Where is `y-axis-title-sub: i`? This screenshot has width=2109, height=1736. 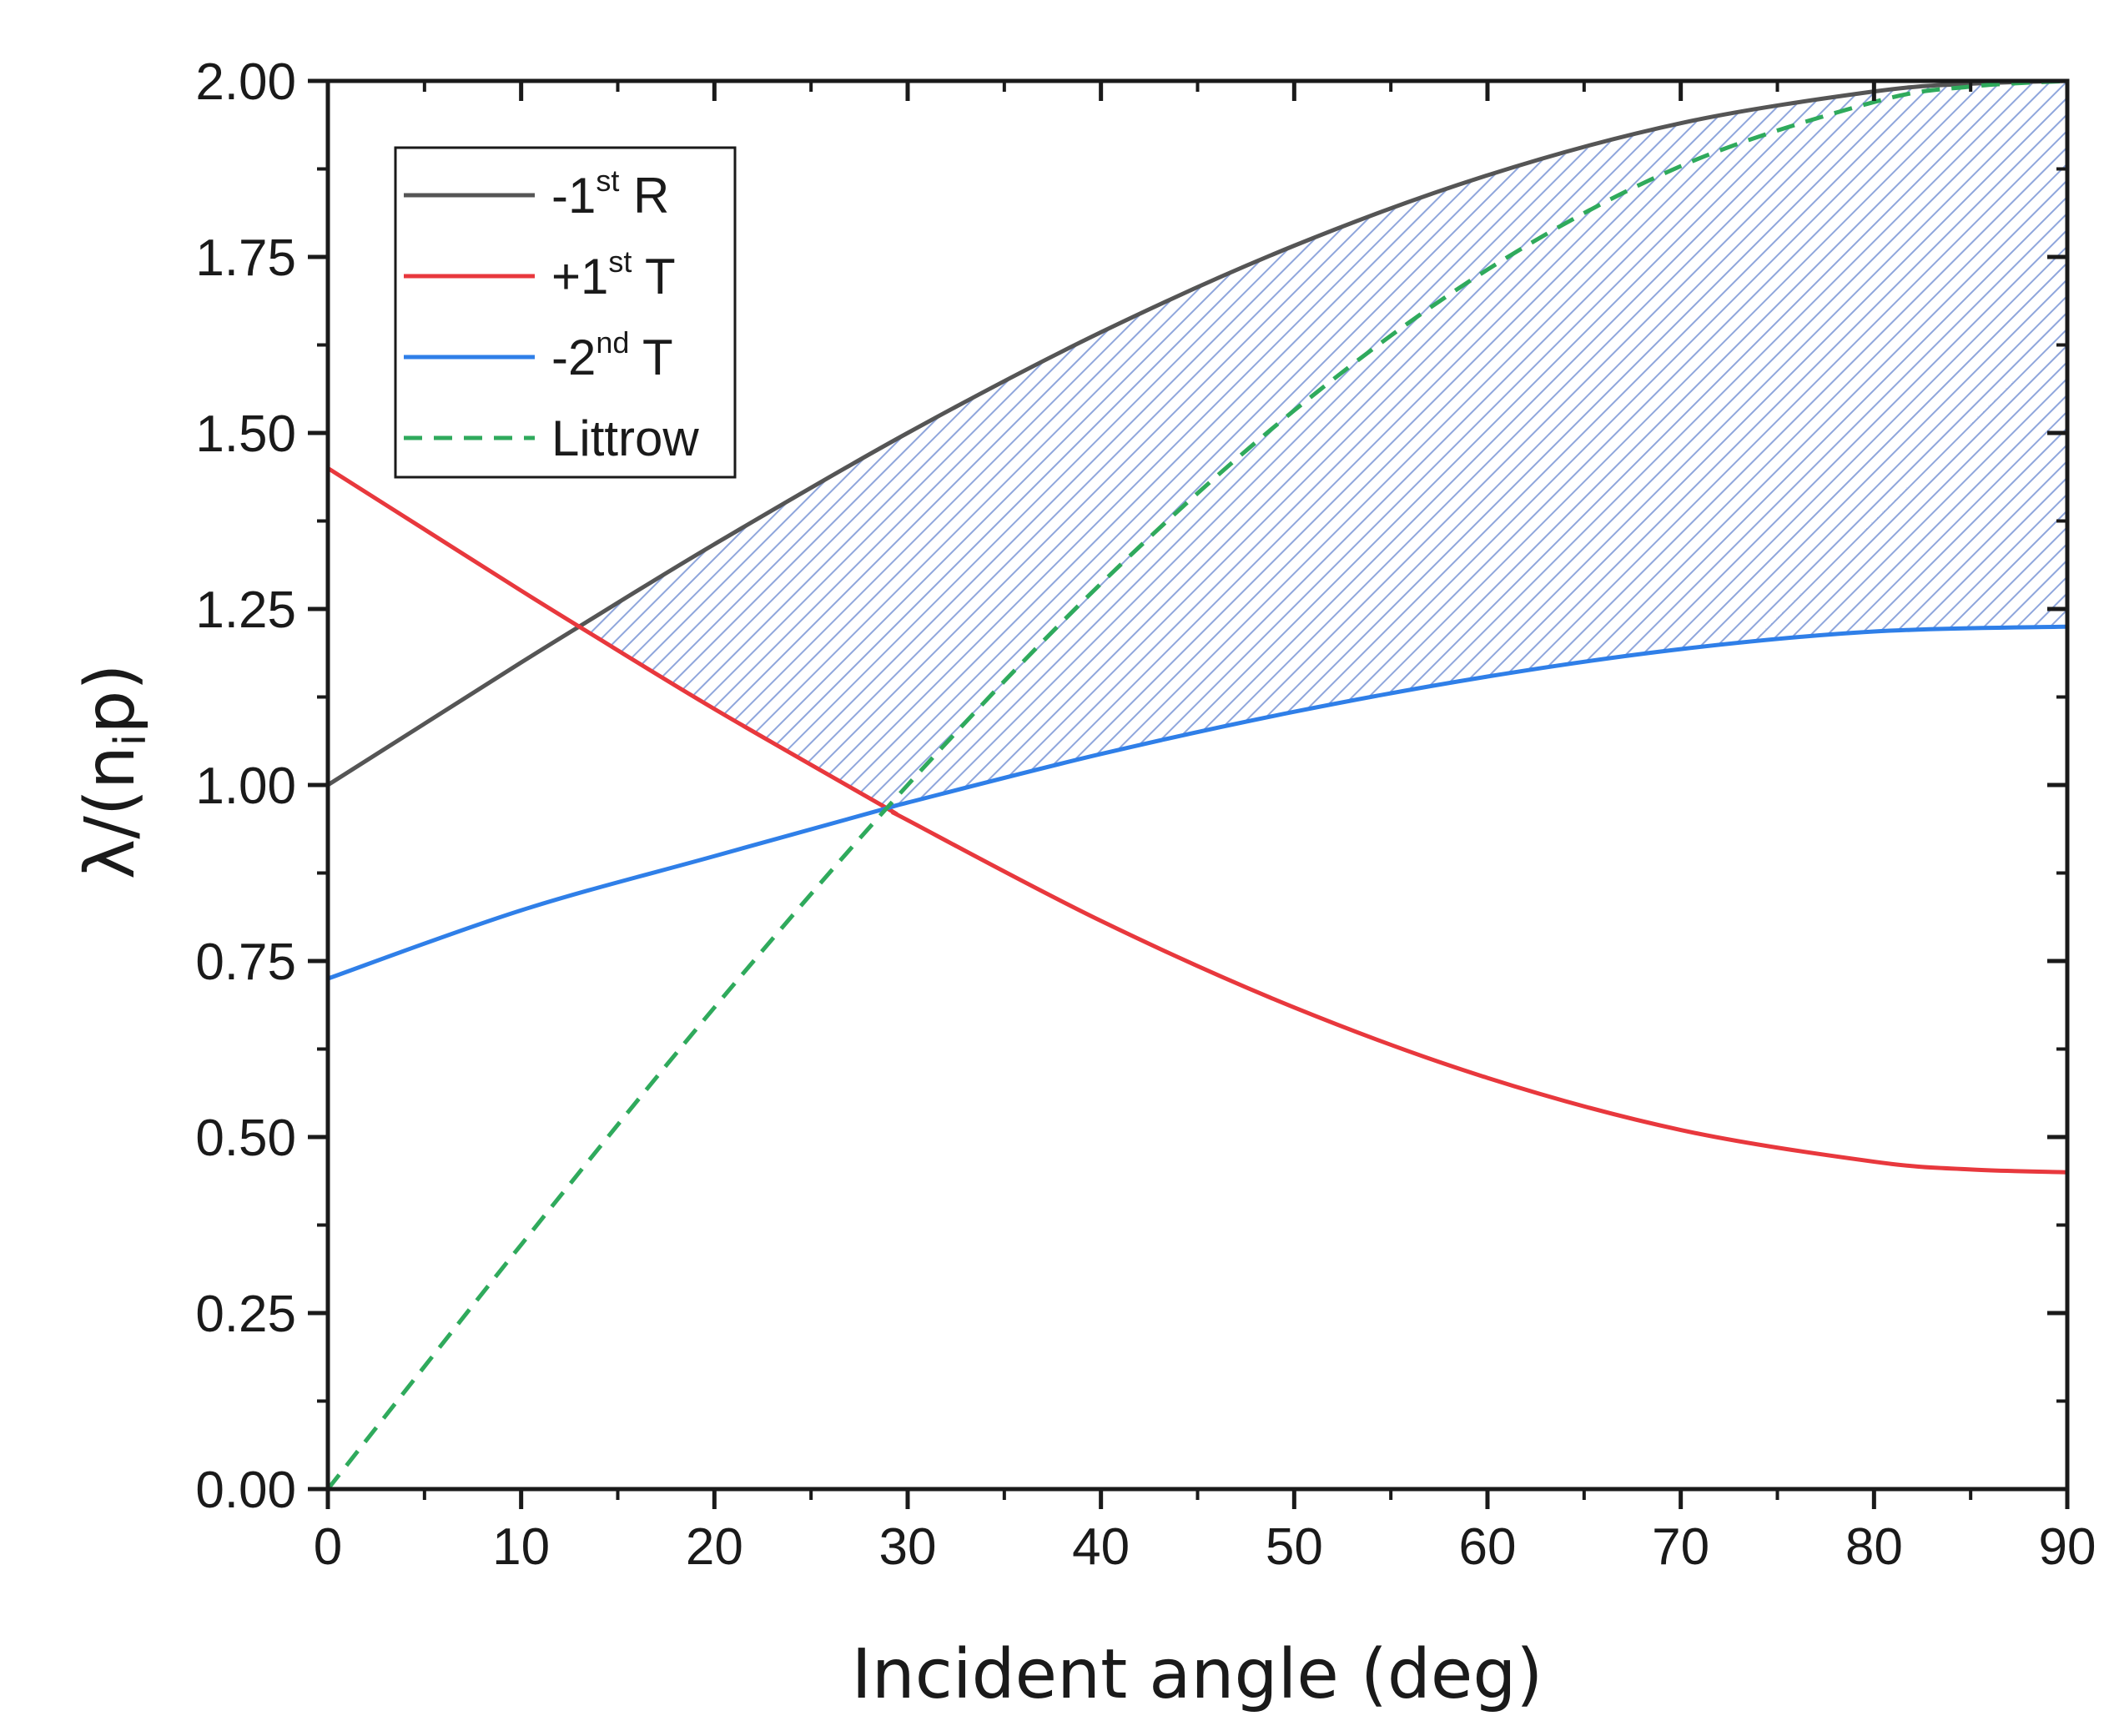
y-axis-title-sub: i is located at coordinates (131, 740).